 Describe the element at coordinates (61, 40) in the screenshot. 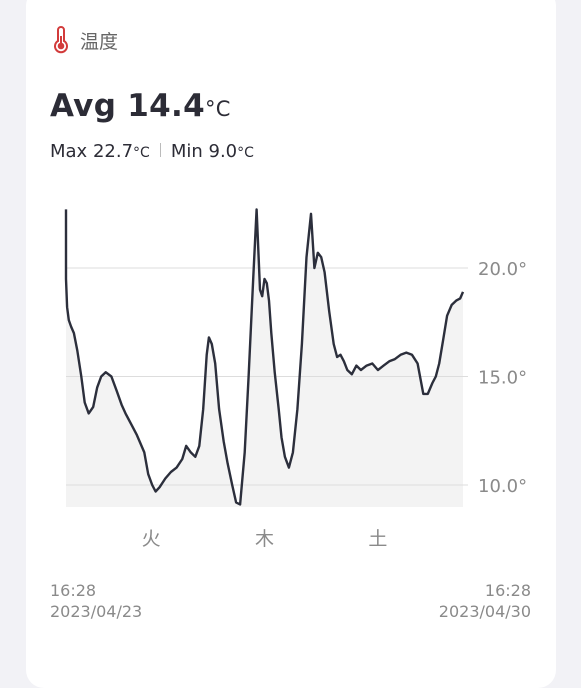

I see `thermometer-icon` at that location.